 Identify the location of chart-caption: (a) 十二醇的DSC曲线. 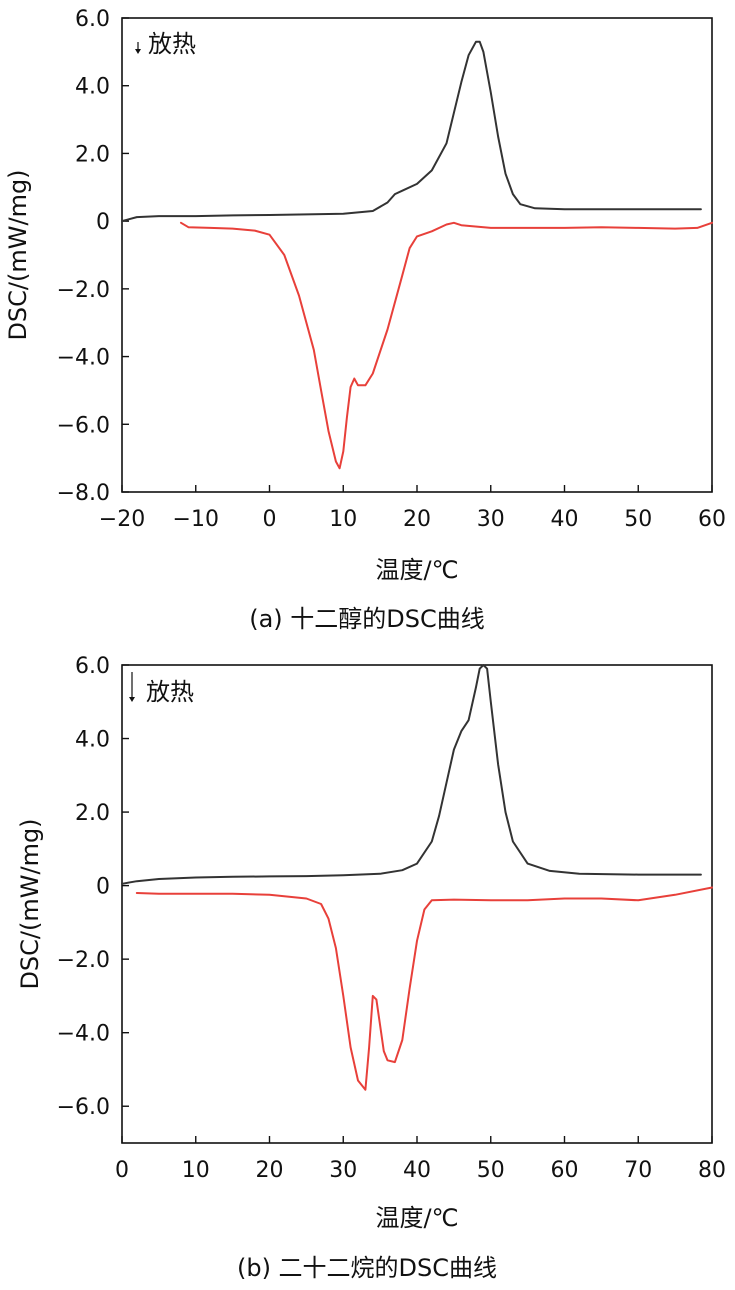
(367, 619).